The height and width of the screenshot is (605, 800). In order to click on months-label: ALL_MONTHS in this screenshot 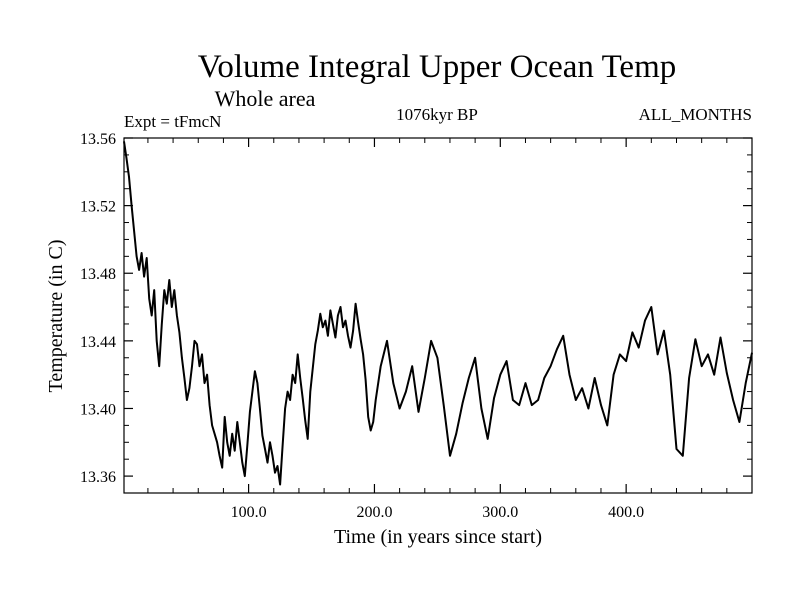, I will do `click(695, 114)`.